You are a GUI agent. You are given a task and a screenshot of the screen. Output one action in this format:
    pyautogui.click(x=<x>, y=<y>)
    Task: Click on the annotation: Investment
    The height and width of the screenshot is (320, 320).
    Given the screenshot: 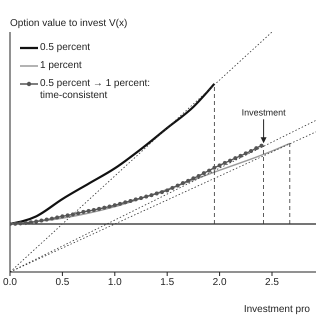 What is the action you would take?
    pyautogui.click(x=264, y=112)
    